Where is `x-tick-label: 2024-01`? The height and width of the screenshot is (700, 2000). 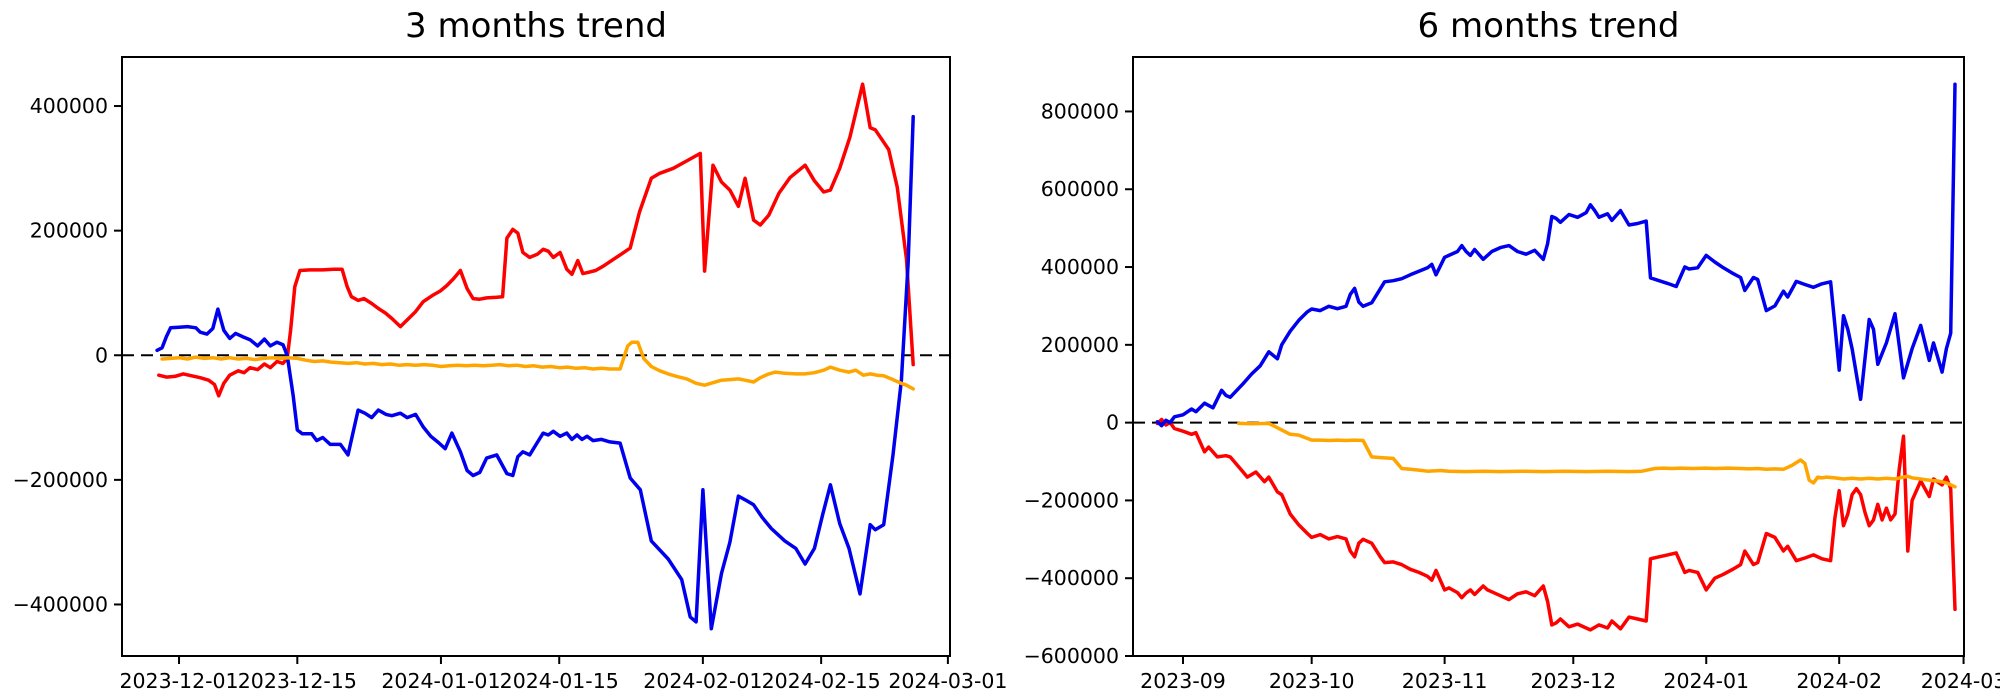
x-tick-label: 2024-01 is located at coordinates (1706, 681).